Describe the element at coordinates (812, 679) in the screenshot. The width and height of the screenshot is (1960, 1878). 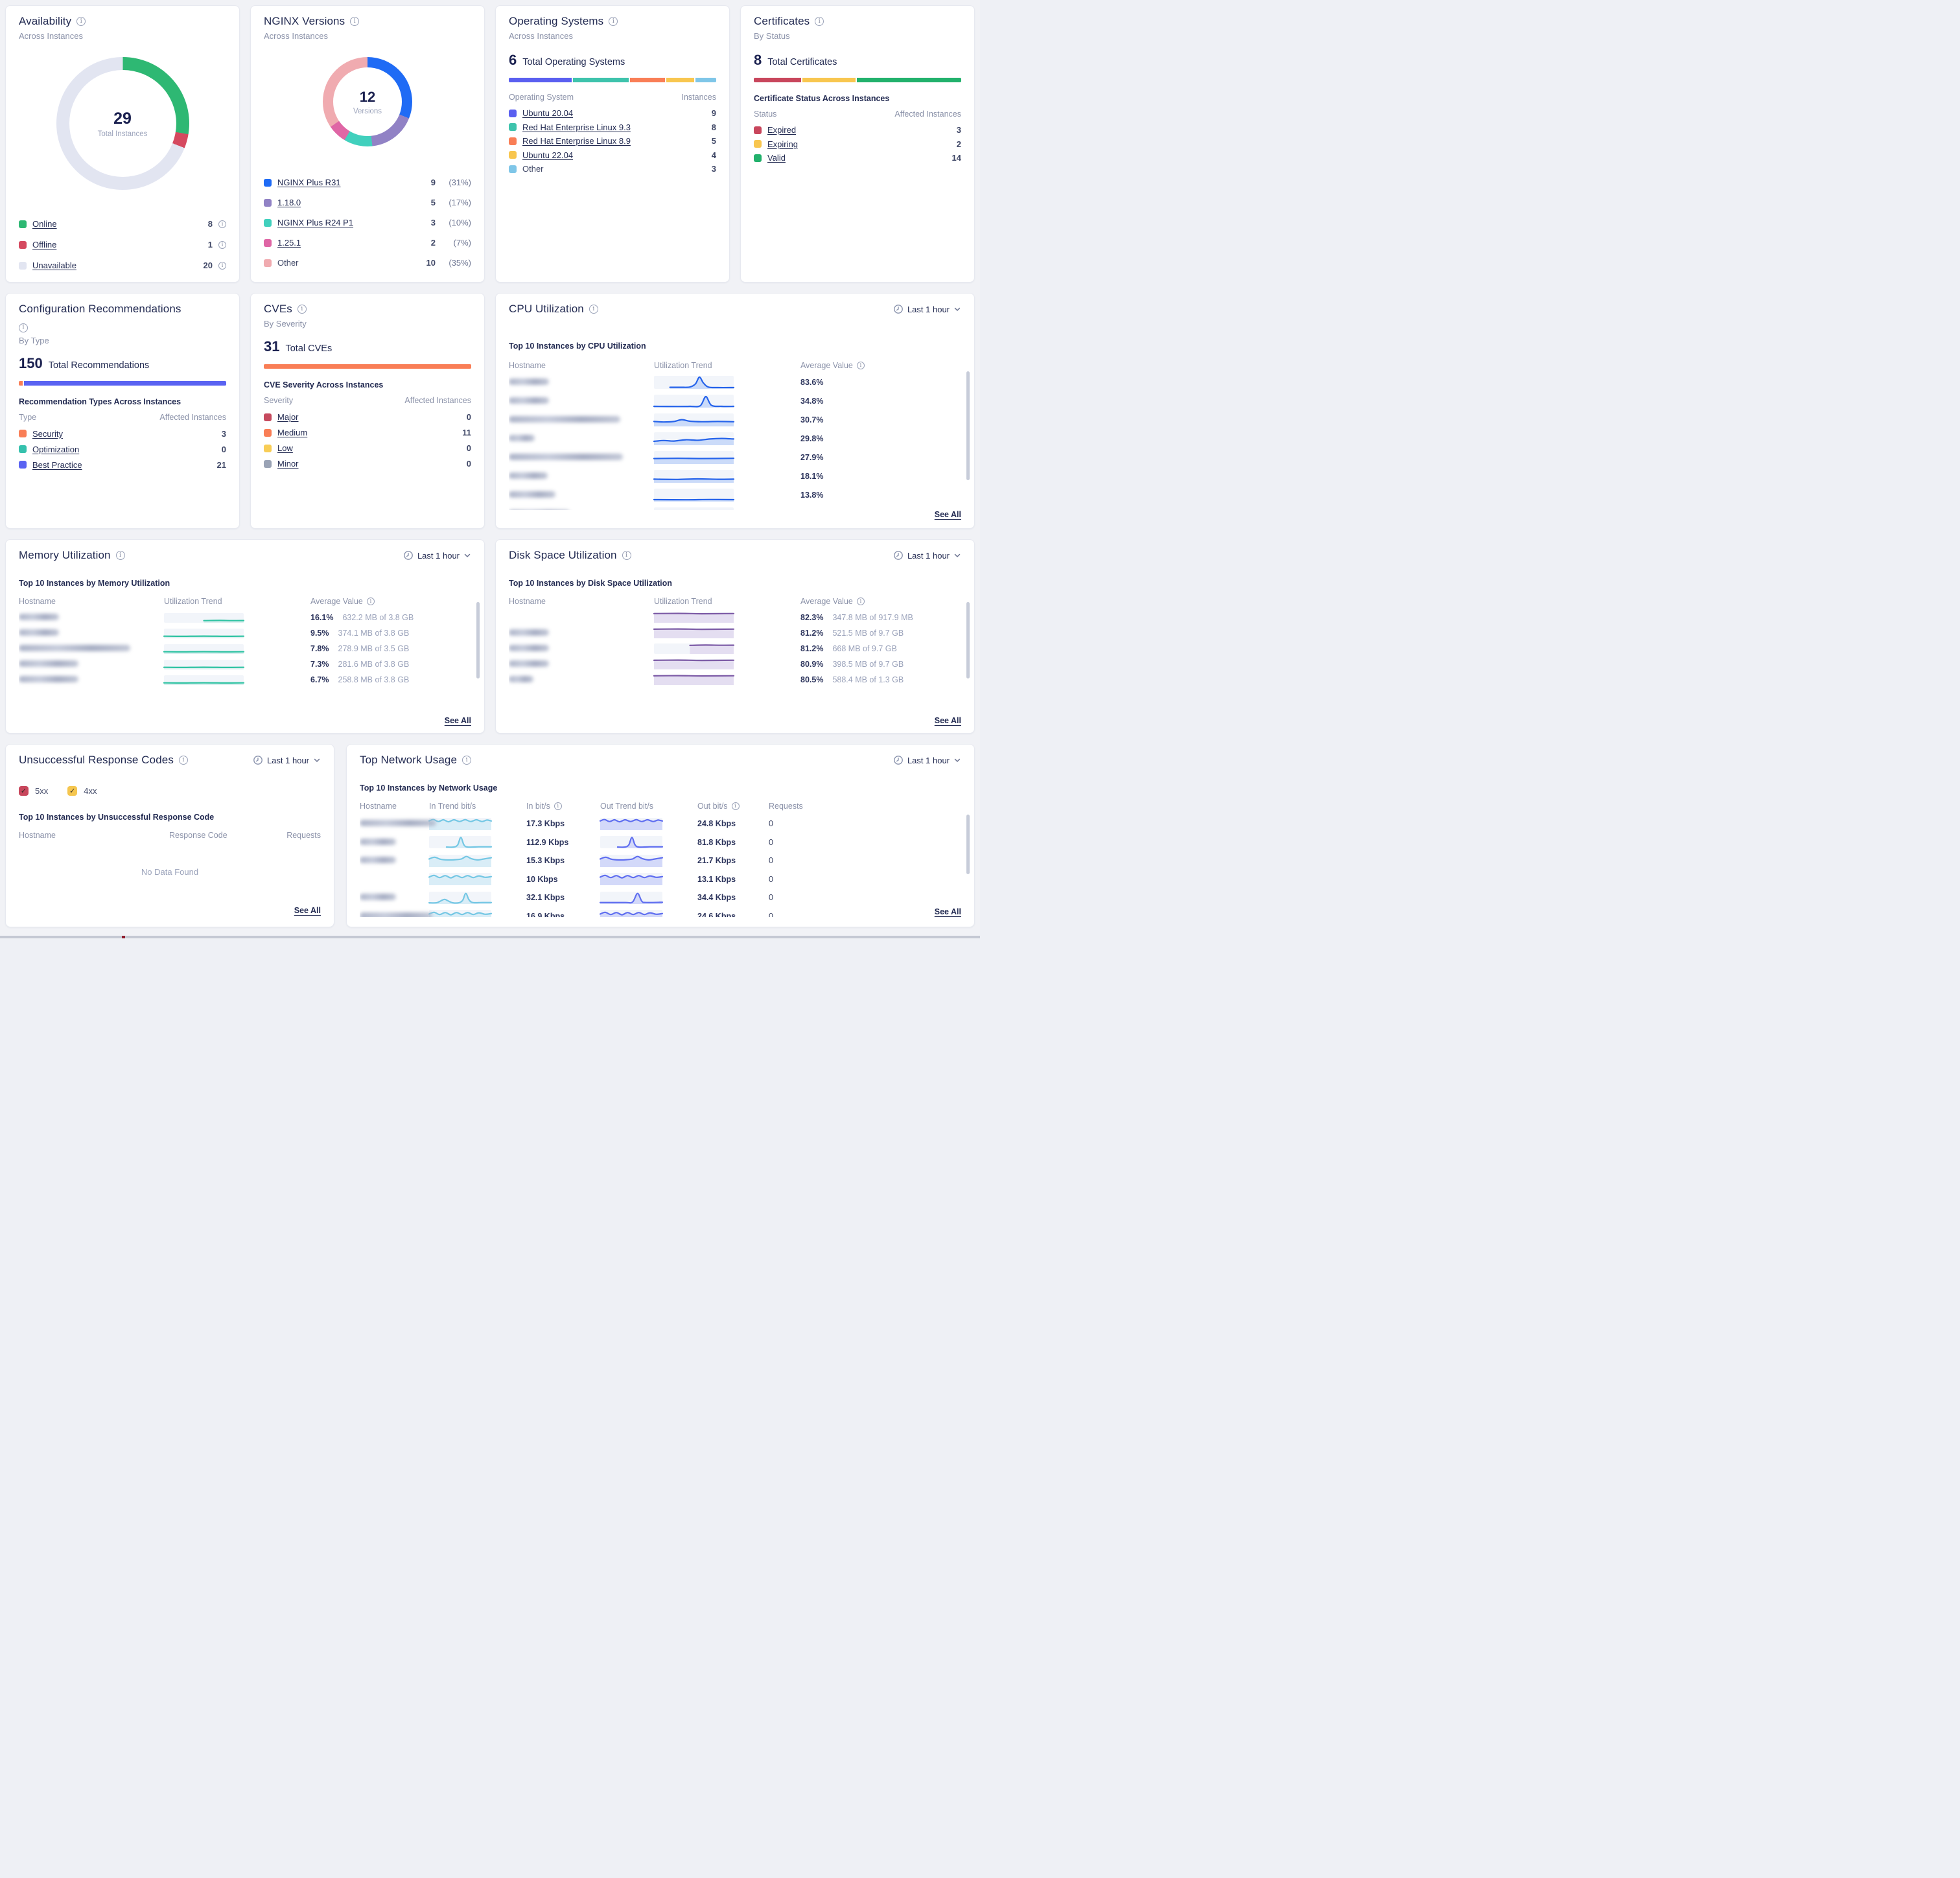
I see `average-value: 80.5%` at that location.